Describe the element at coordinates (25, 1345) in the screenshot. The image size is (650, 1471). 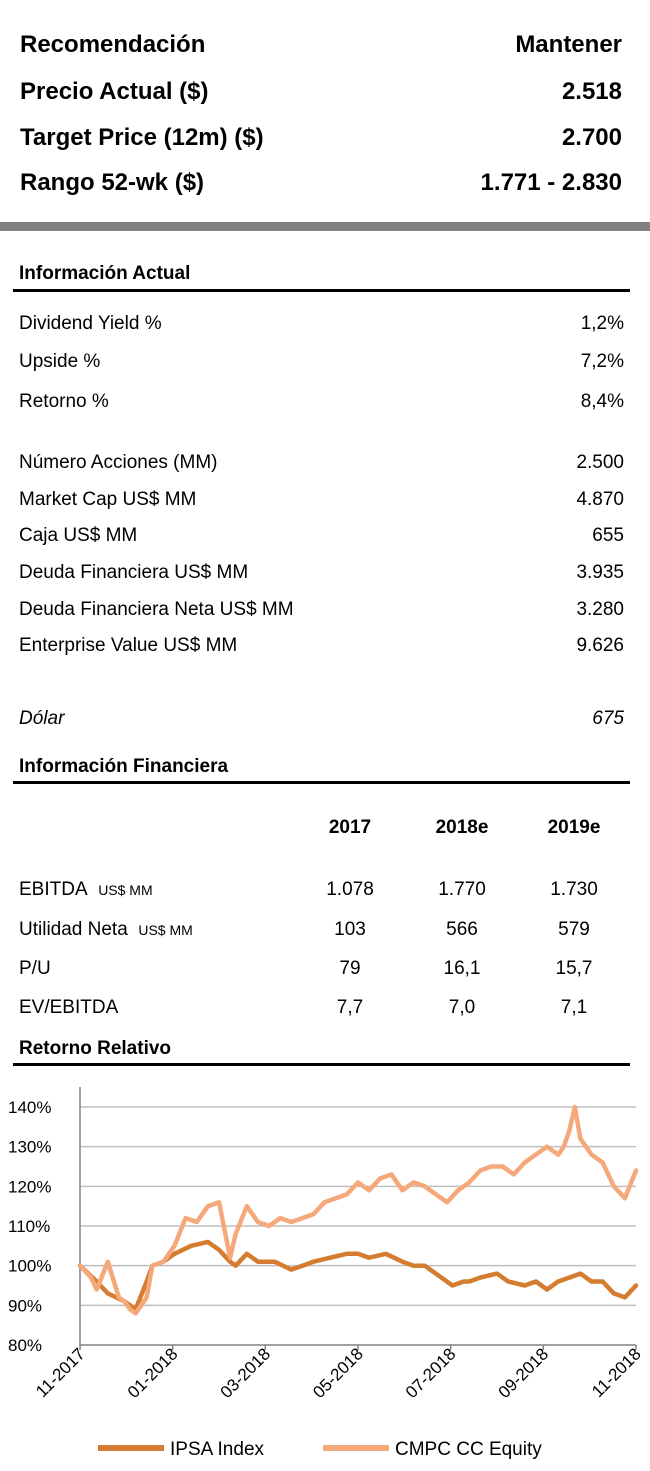
I see `y-tick-label: 80%` at that location.